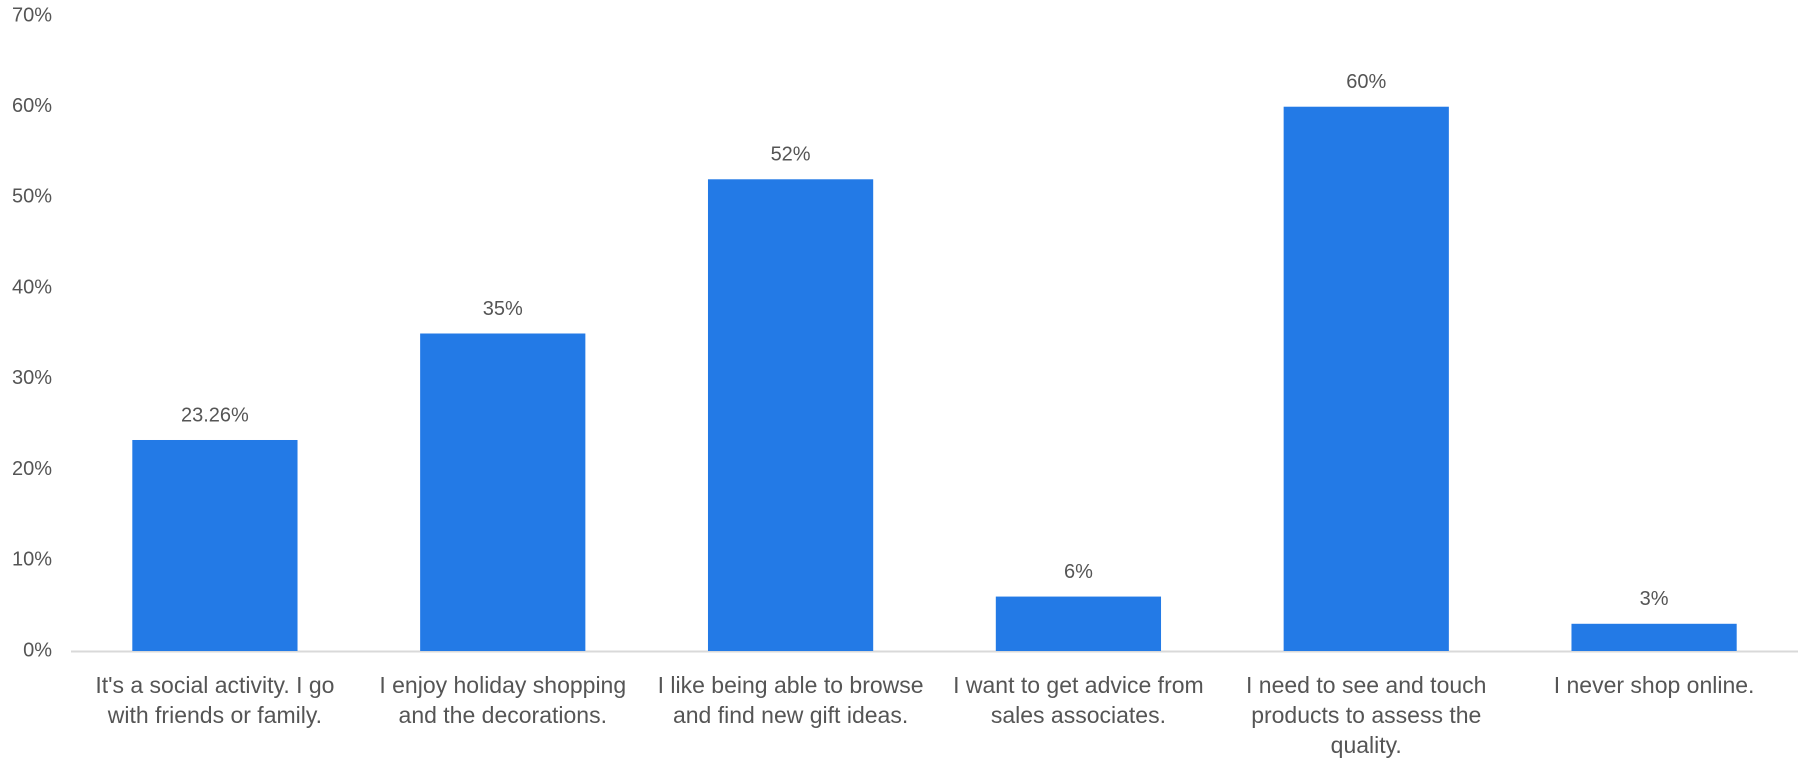  Describe the element at coordinates (1654, 685) in the screenshot. I see `x-tick-label: I never shop online.` at that location.